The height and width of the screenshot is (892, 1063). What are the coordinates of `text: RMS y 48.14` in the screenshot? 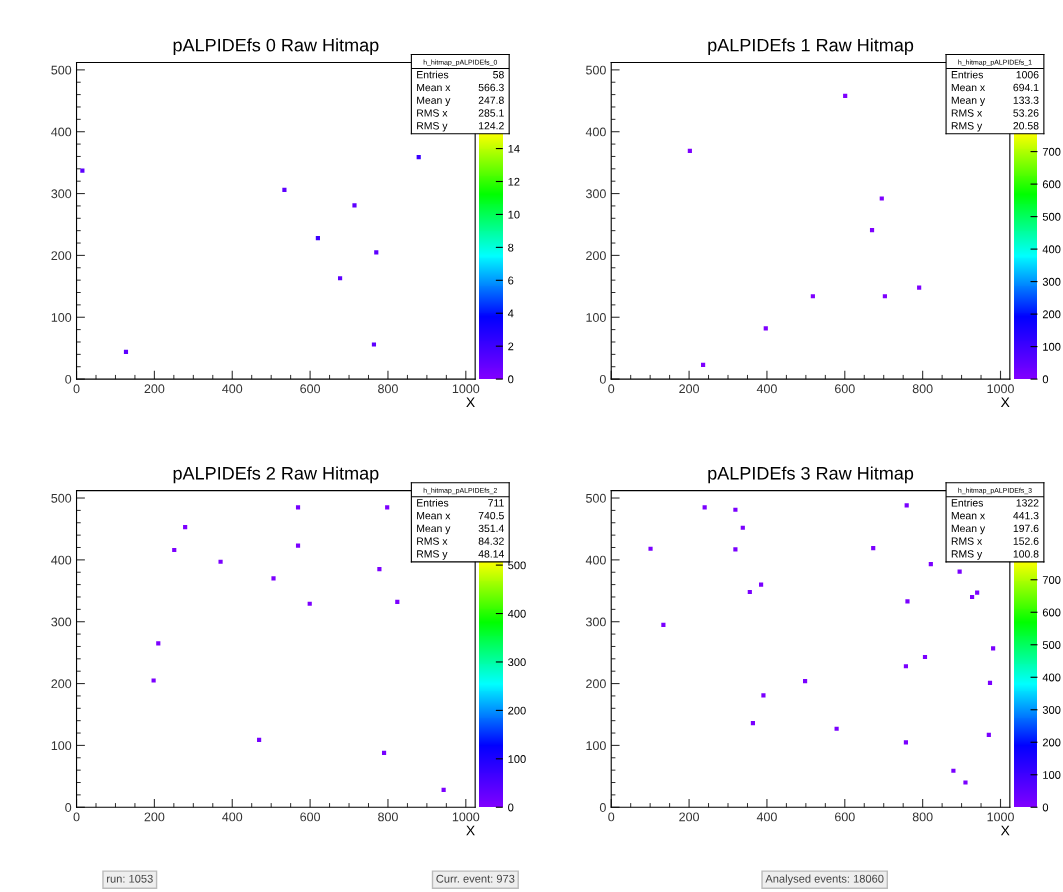 It's located at (460, 555).